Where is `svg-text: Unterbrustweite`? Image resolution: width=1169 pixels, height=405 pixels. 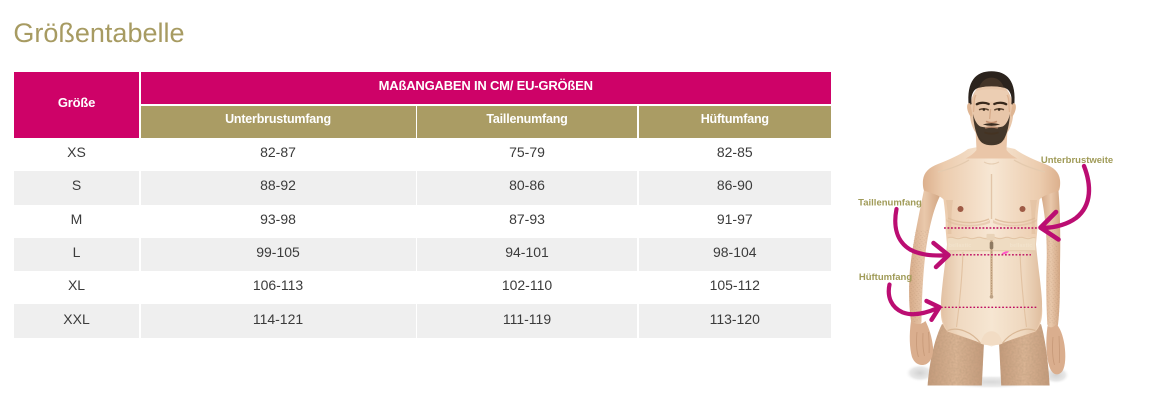 svg-text: Unterbrustweite is located at coordinates (1077, 160).